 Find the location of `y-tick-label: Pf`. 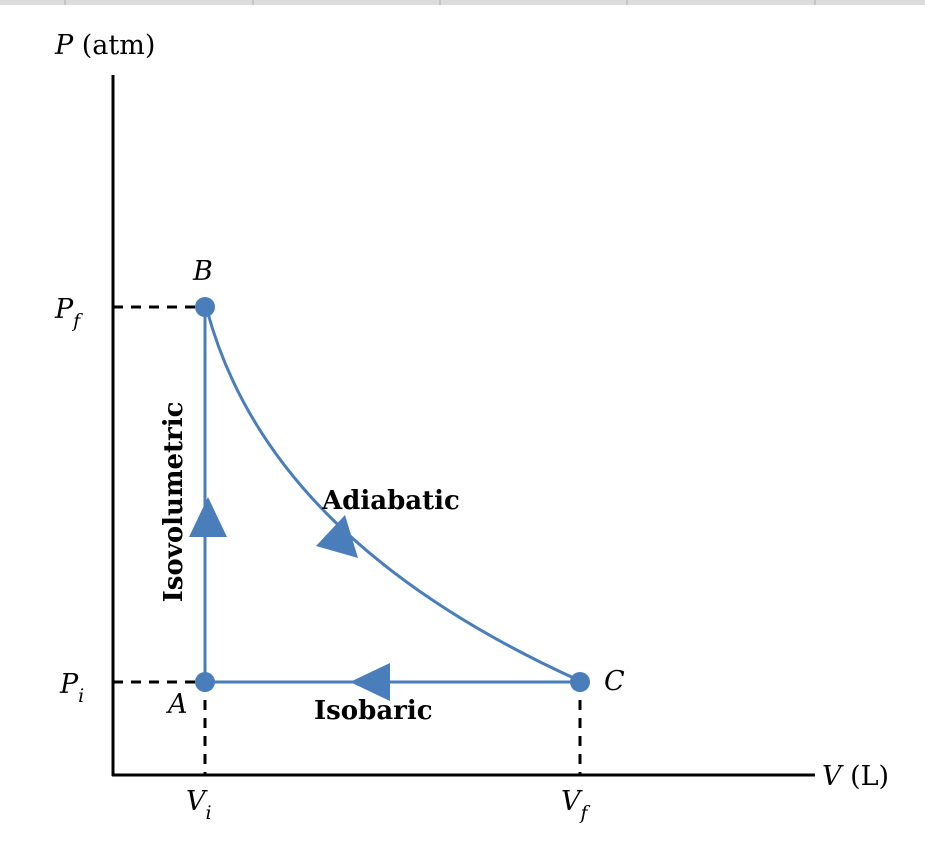

y-tick-label: Pf is located at coordinates (68, 313).